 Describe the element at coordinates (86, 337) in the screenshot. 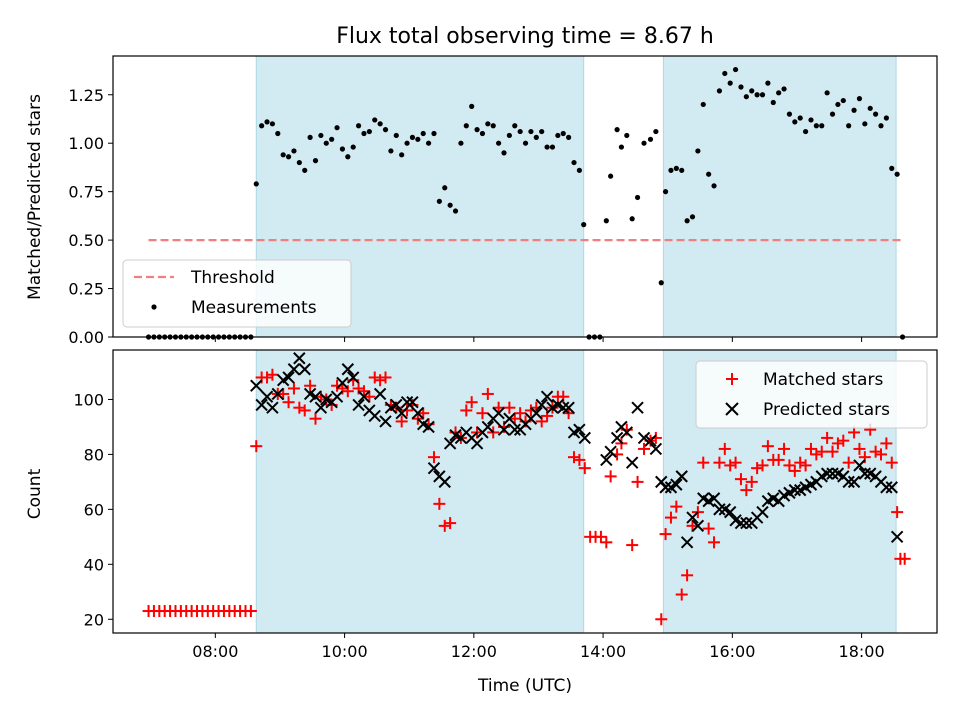

I see `y-tick-label: 0.00` at that location.